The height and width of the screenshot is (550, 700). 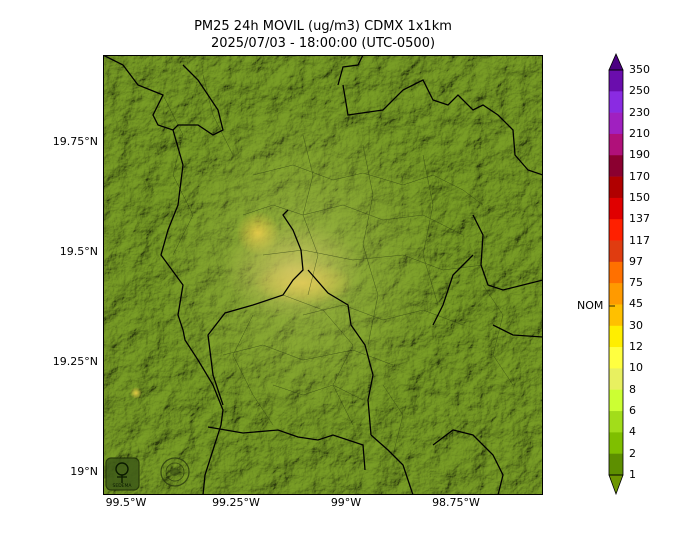 What do you see at coordinates (632, 389) in the screenshot?
I see `colorbar-label: 8` at bounding box center [632, 389].